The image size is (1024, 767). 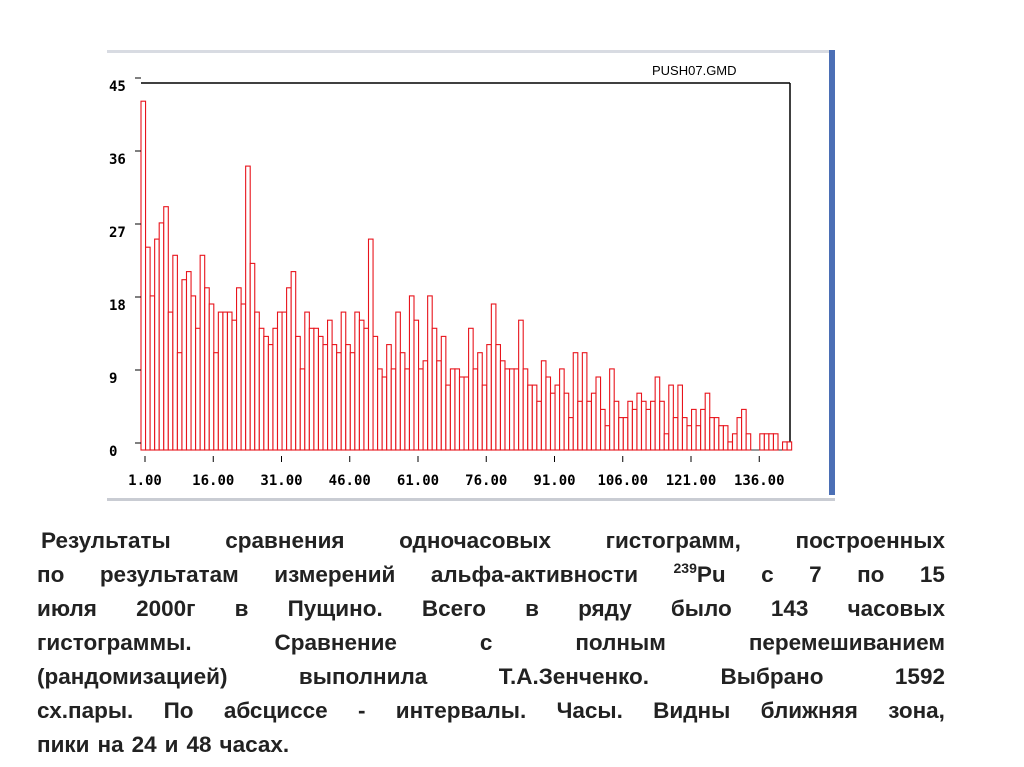 I want to click on caption-word: полным, so click(x=620, y=642).